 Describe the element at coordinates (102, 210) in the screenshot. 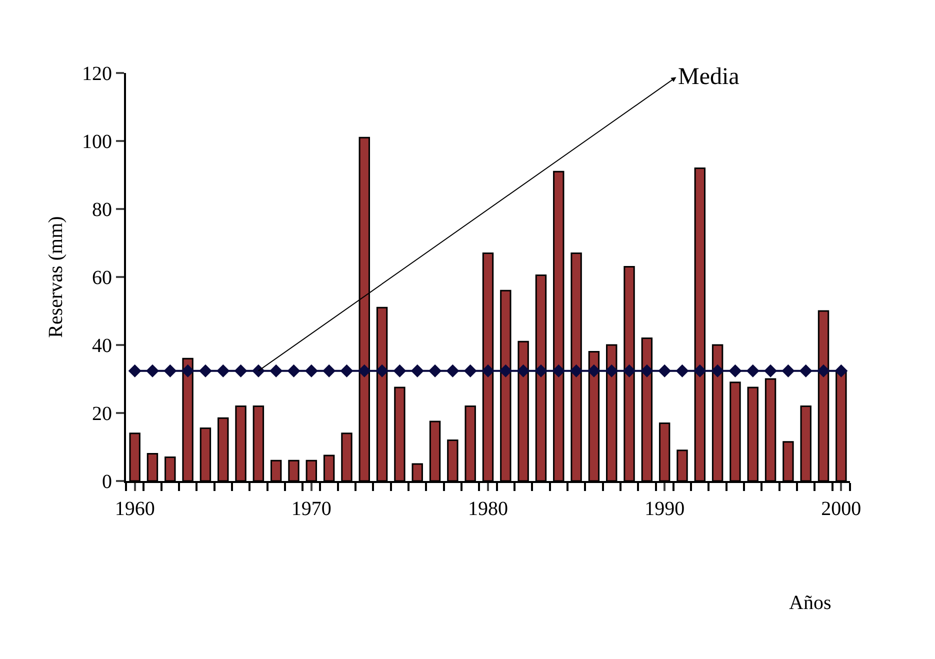

I see `y-tick-label: 80` at that location.